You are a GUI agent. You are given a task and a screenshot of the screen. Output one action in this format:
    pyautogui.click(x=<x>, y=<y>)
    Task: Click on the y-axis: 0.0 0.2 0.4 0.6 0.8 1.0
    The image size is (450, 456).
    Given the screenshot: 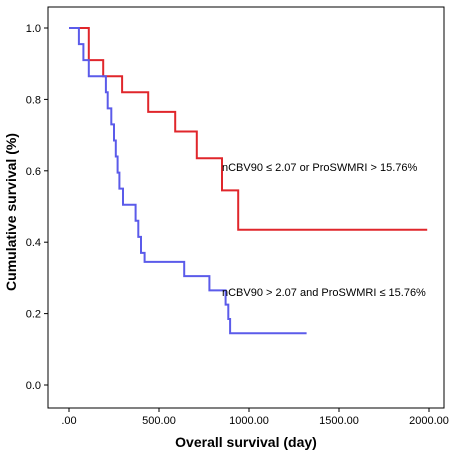 What is the action you would take?
    pyautogui.click(x=37, y=207)
    